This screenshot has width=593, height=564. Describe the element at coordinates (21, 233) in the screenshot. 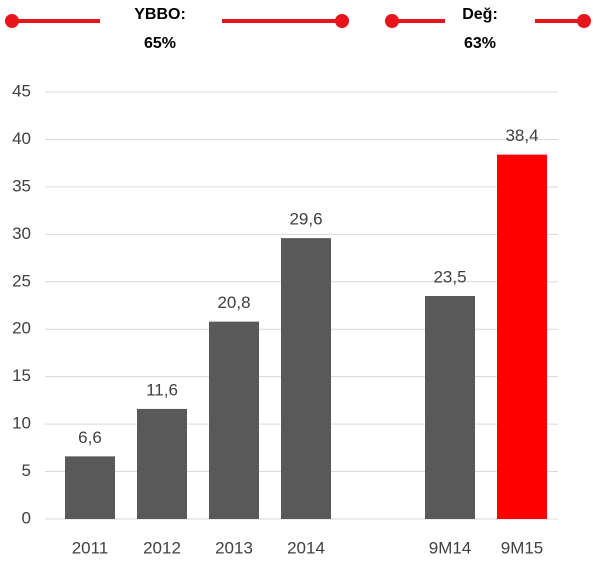

I see `y-tick-label: 30` at that location.